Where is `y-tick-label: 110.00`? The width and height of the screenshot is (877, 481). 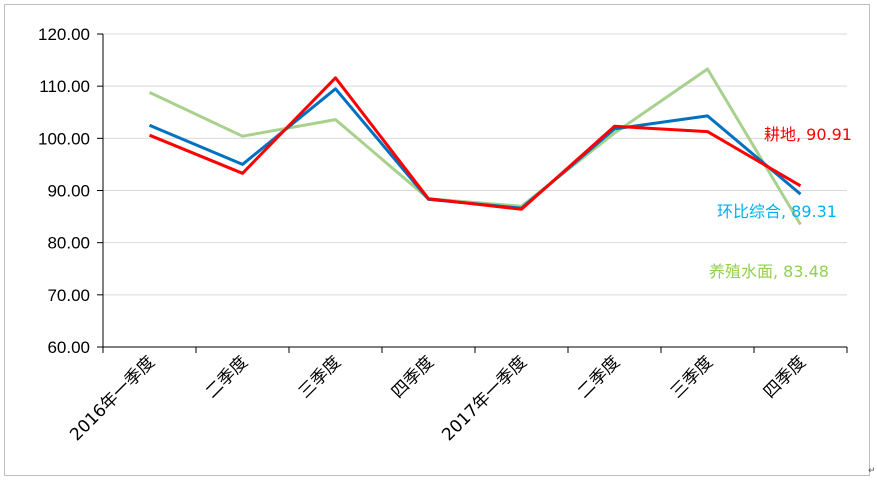 y-tick-label: 110.00 is located at coordinates (64, 86).